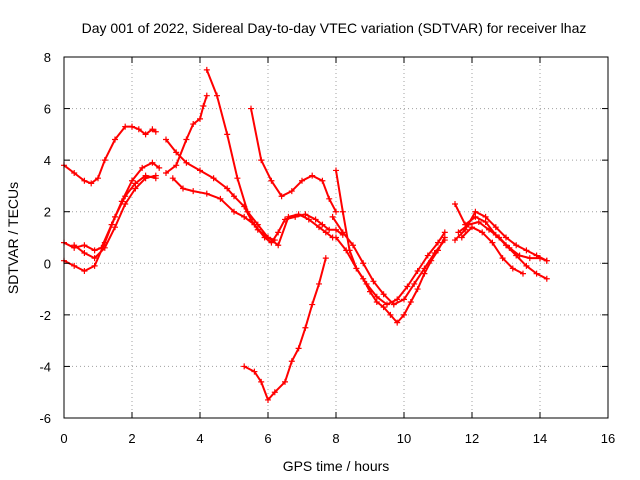 This screenshot has width=640, height=480. I want to click on x-tick-label: 0, so click(63, 438).